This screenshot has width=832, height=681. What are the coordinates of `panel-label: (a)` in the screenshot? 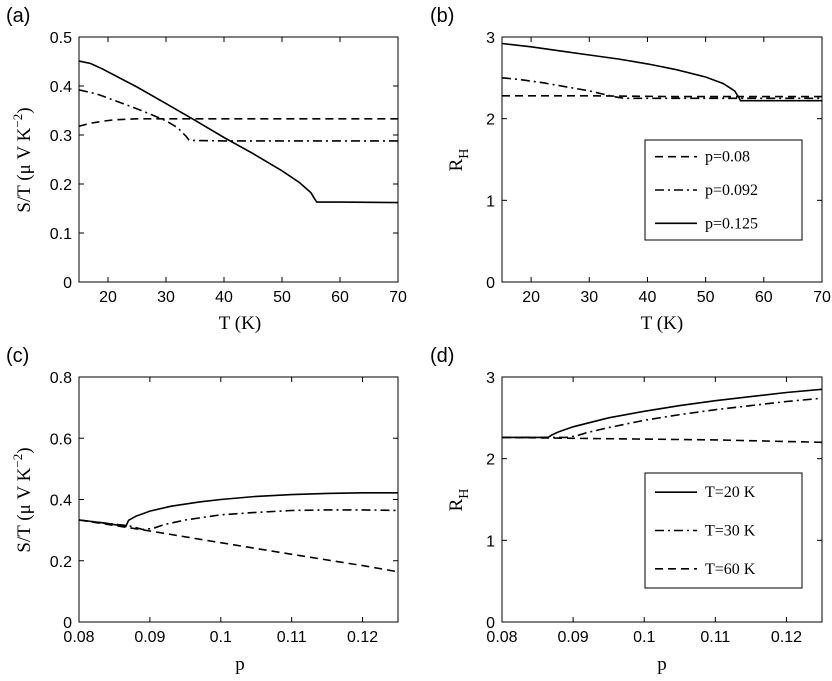 It's located at (18, 16).